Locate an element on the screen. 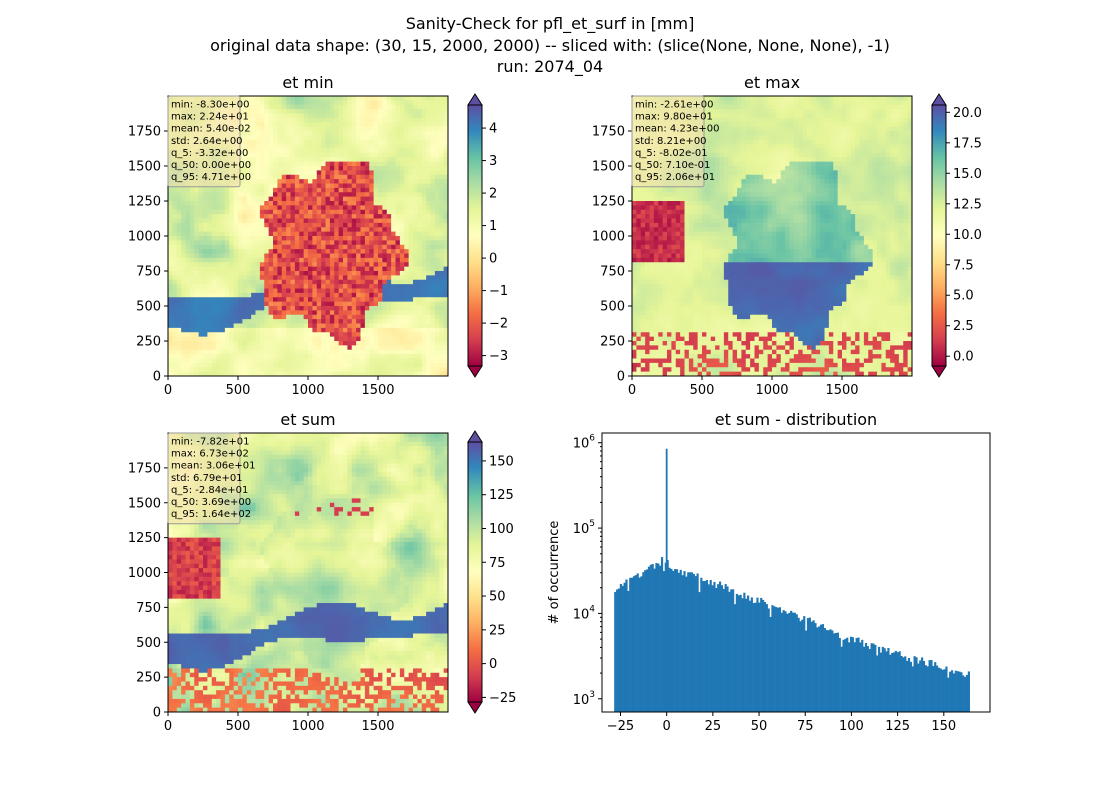  colorbar-extend-top is located at coordinates (475, 99).